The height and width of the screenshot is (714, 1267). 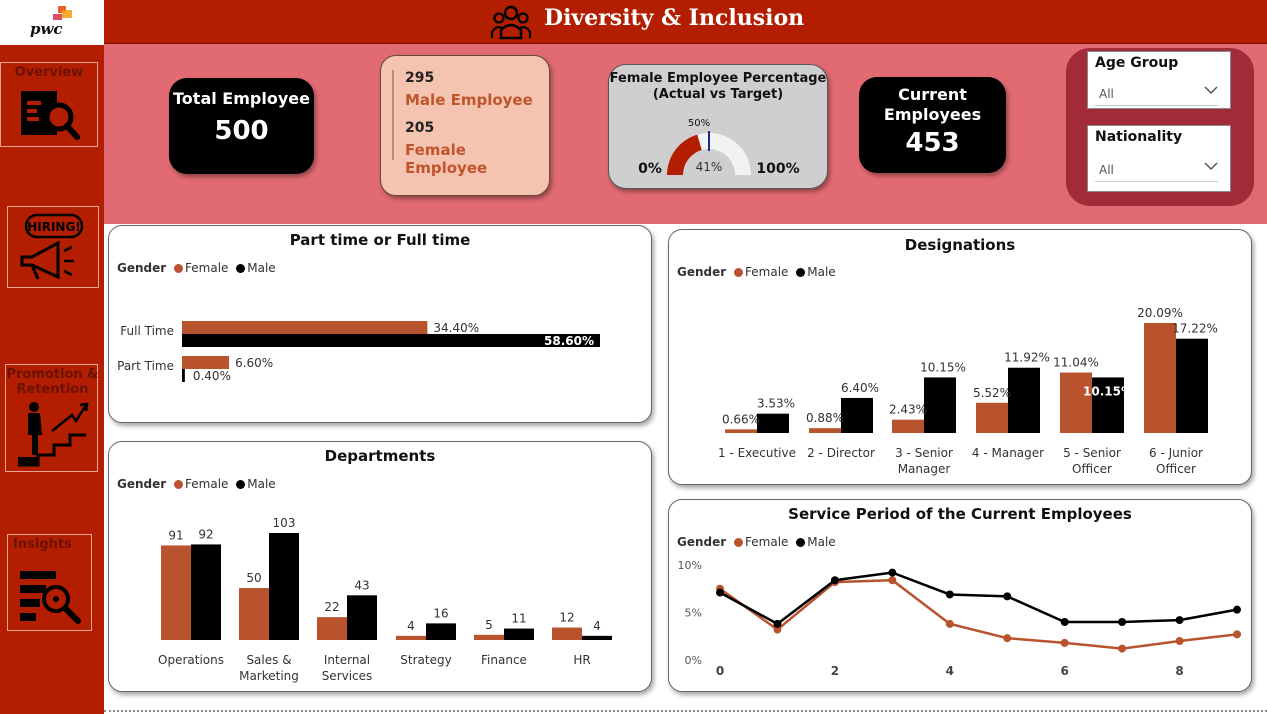 I want to click on data-label-male: 3.53%, so click(x=776, y=404).